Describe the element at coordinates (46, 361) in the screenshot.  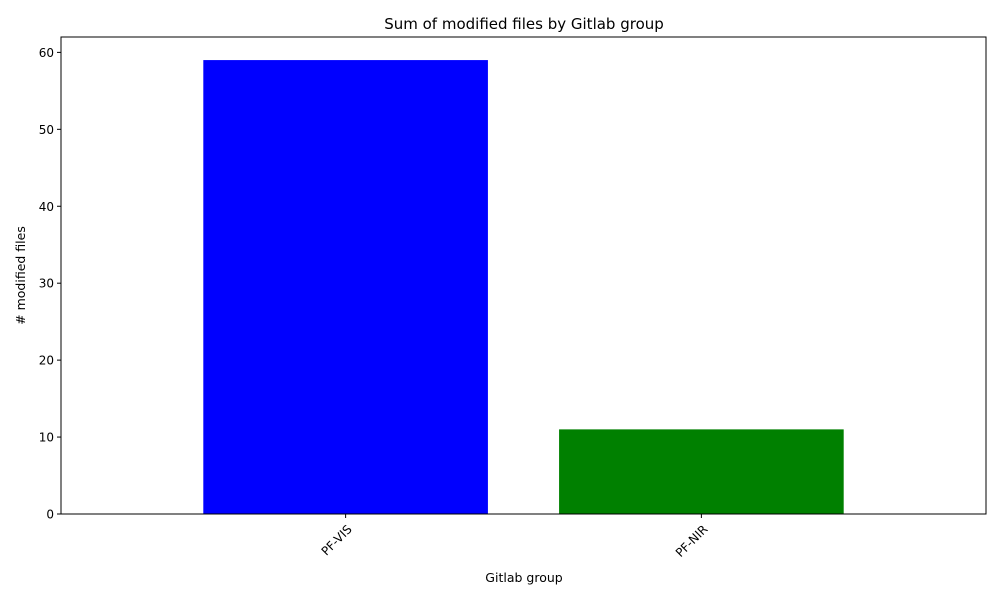
I see `y-tick-label: 20` at that location.